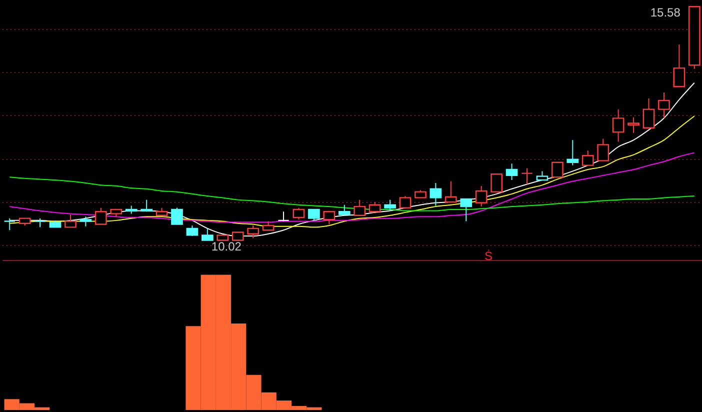 Image resolution: width=702 pixels, height=412 pixels. What do you see at coordinates (226, 247) in the screenshot?
I see `annotation: 10.02` at bounding box center [226, 247].